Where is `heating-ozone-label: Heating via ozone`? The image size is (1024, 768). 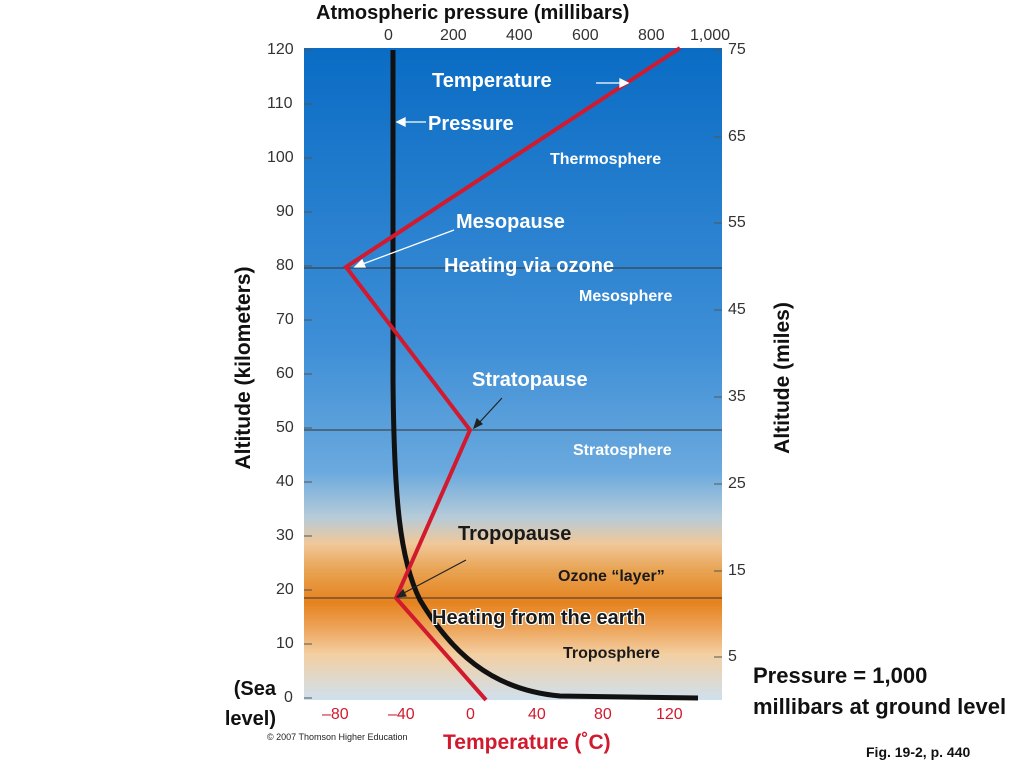
heating-ozone-label: Heating via ozone is located at coordinates (529, 266).